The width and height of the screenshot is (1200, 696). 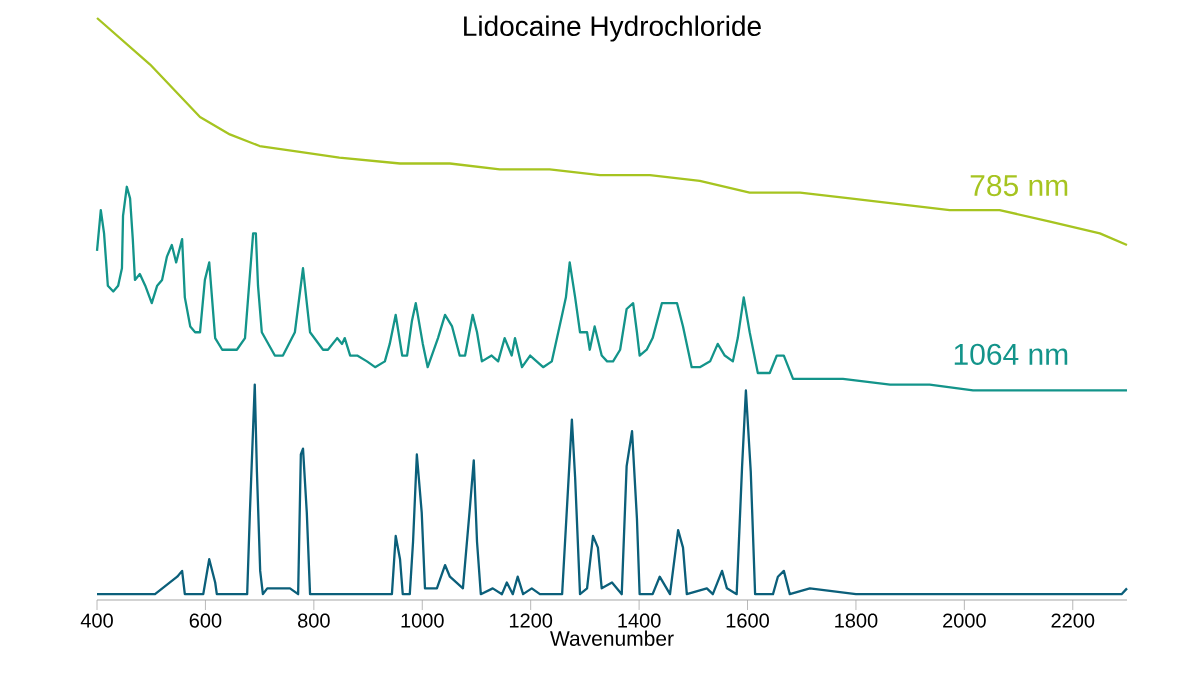 I want to click on x-tick-label: 600, so click(x=205, y=620).